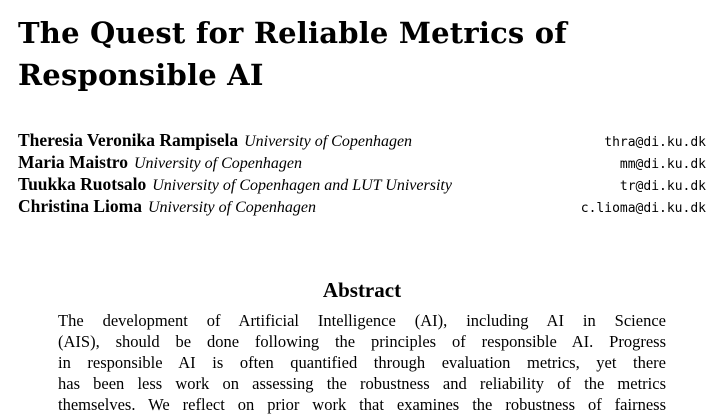 This screenshot has width=724, height=420. Describe the element at coordinates (292, 33) in the screenshot. I see `paper-title-line: The Quest for Reliable Metrics of` at that location.